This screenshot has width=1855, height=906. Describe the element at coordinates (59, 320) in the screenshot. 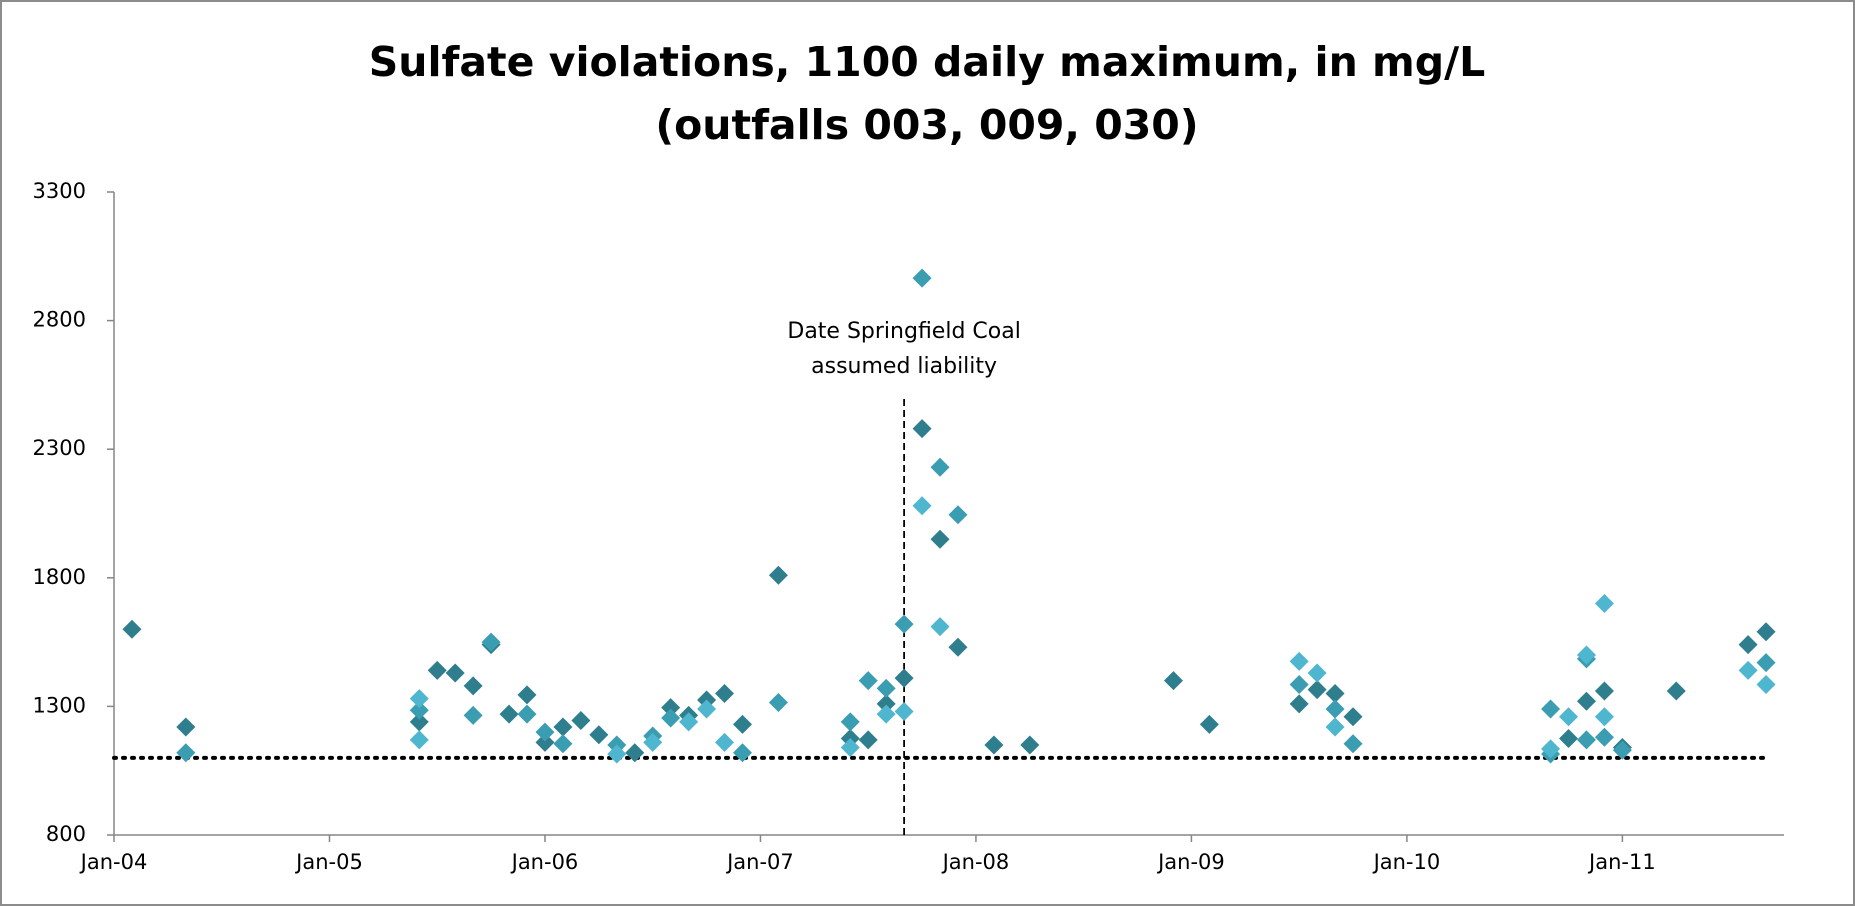

I see `y-tick-label: 2800` at that location.